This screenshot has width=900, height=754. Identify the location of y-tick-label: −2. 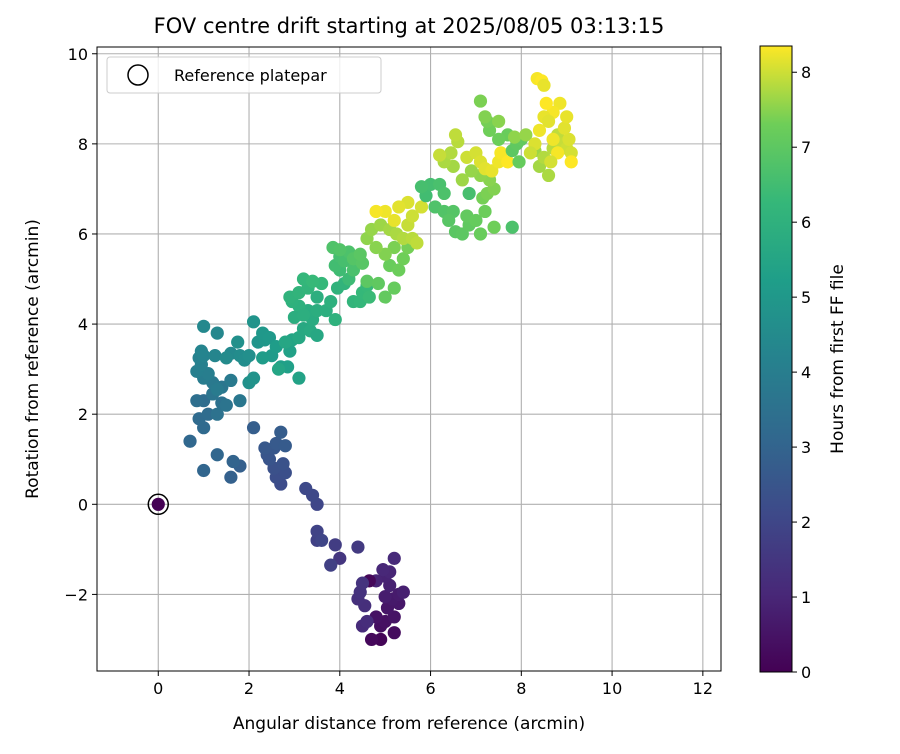
(76, 594).